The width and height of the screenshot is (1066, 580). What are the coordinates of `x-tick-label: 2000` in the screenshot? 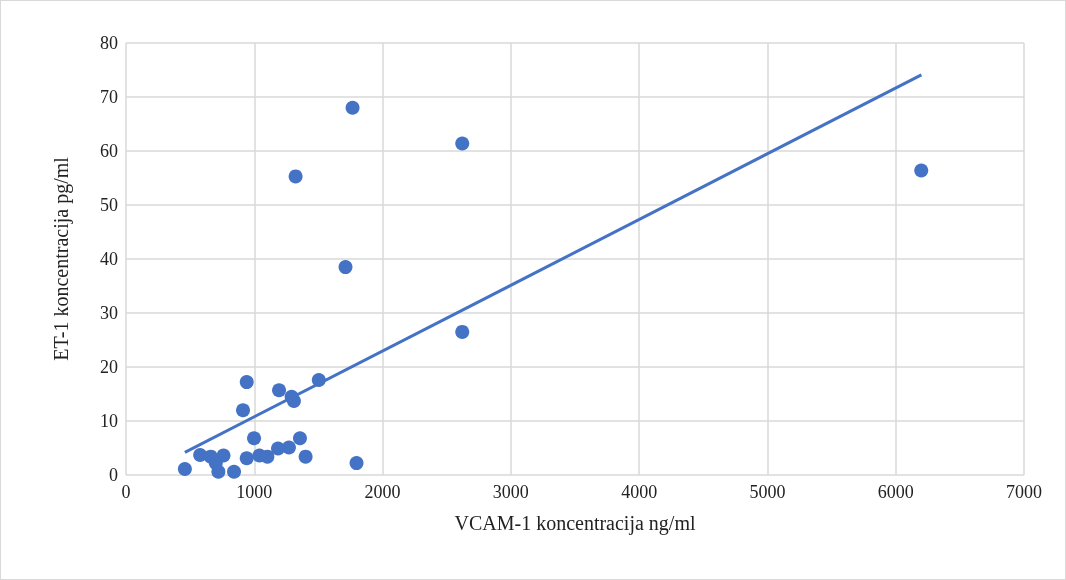 It's located at (382, 492).